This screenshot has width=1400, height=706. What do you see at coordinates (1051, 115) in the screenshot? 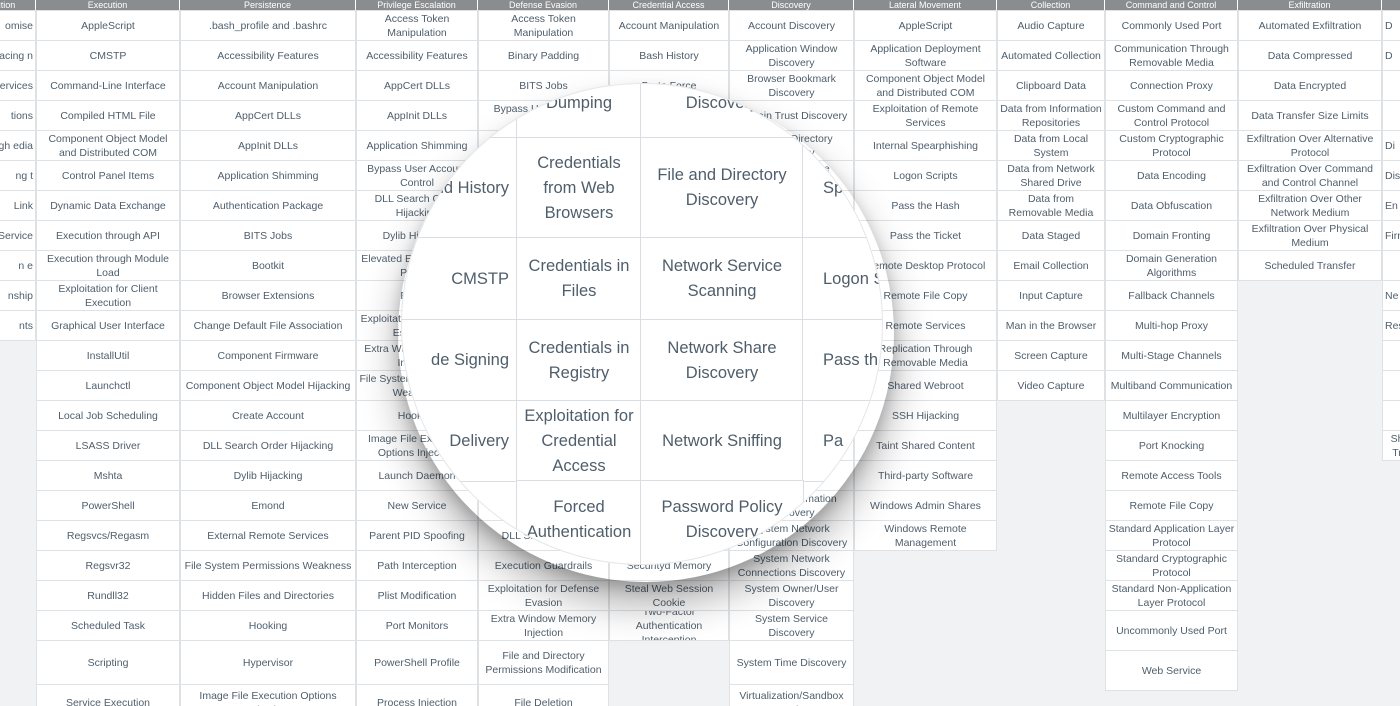
I see `technique-cell: Data from Information Repositories` at bounding box center [1051, 115].